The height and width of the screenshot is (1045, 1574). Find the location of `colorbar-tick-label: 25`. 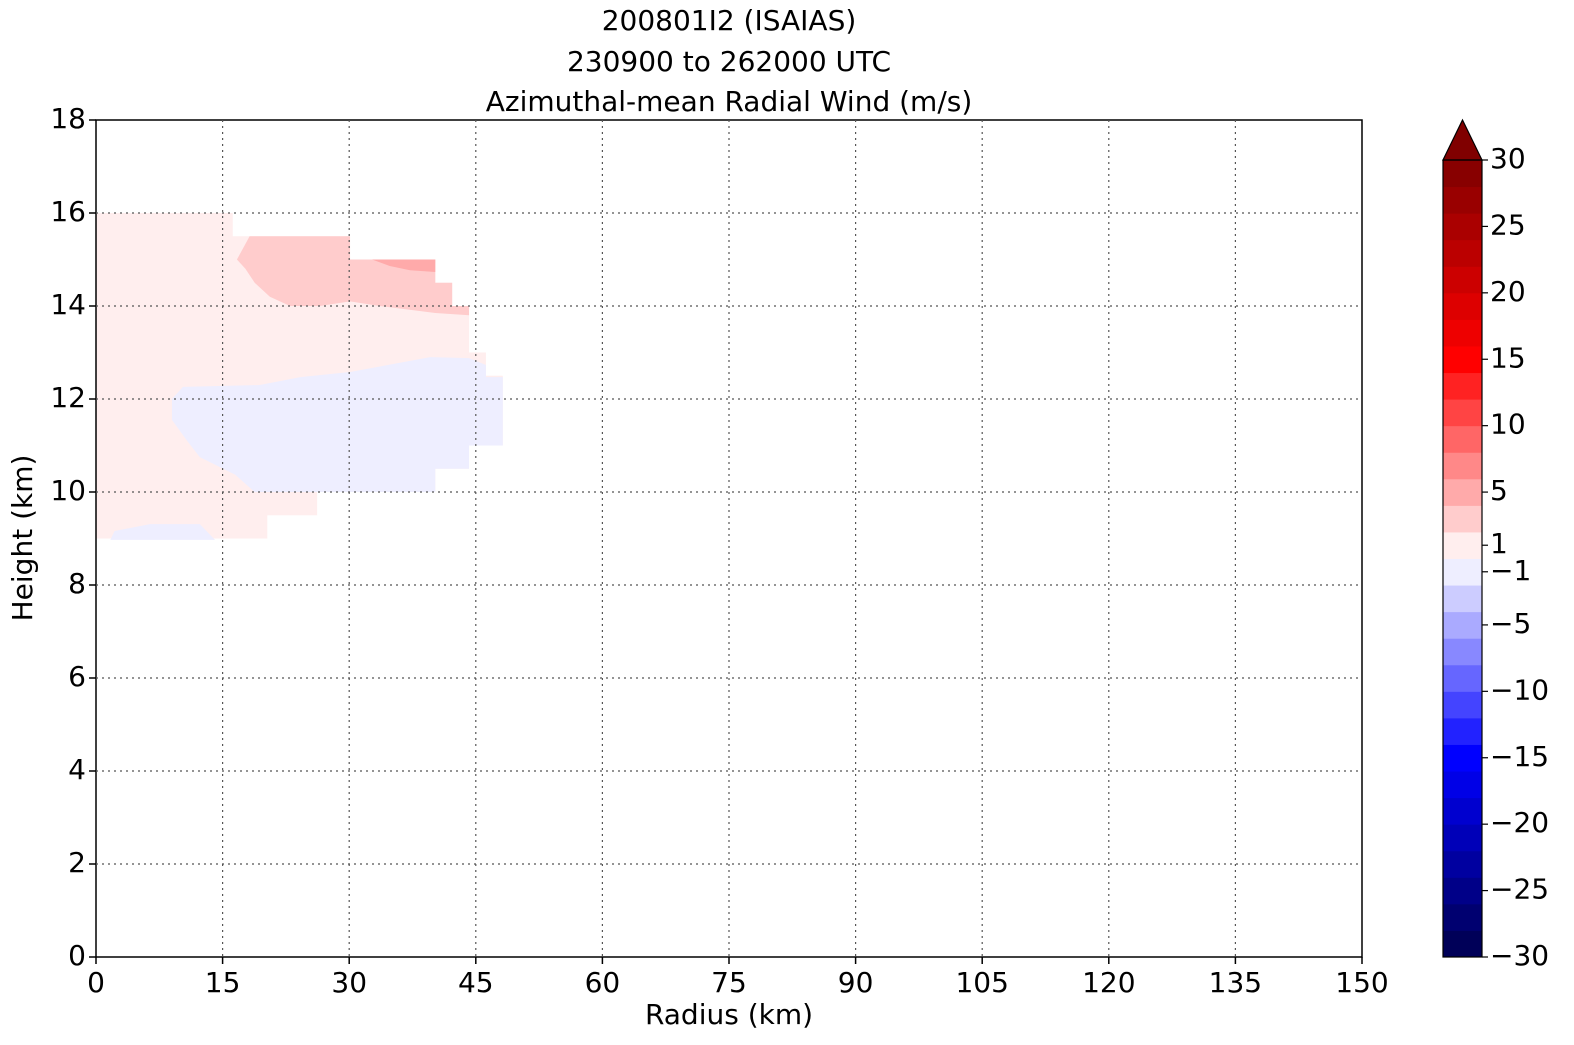

colorbar-tick-label: 25 is located at coordinates (1508, 224).